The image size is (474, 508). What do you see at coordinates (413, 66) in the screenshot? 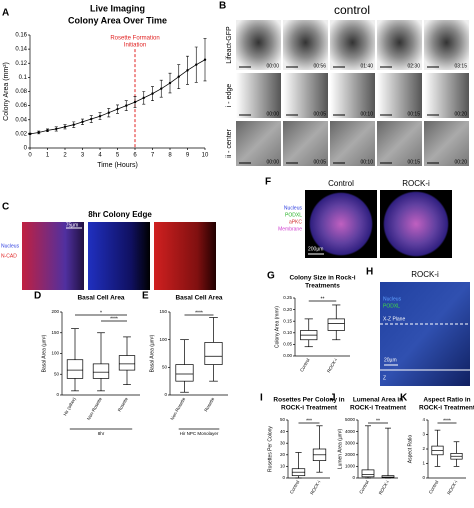
I see `timestamp: 02:30` at bounding box center [413, 66].